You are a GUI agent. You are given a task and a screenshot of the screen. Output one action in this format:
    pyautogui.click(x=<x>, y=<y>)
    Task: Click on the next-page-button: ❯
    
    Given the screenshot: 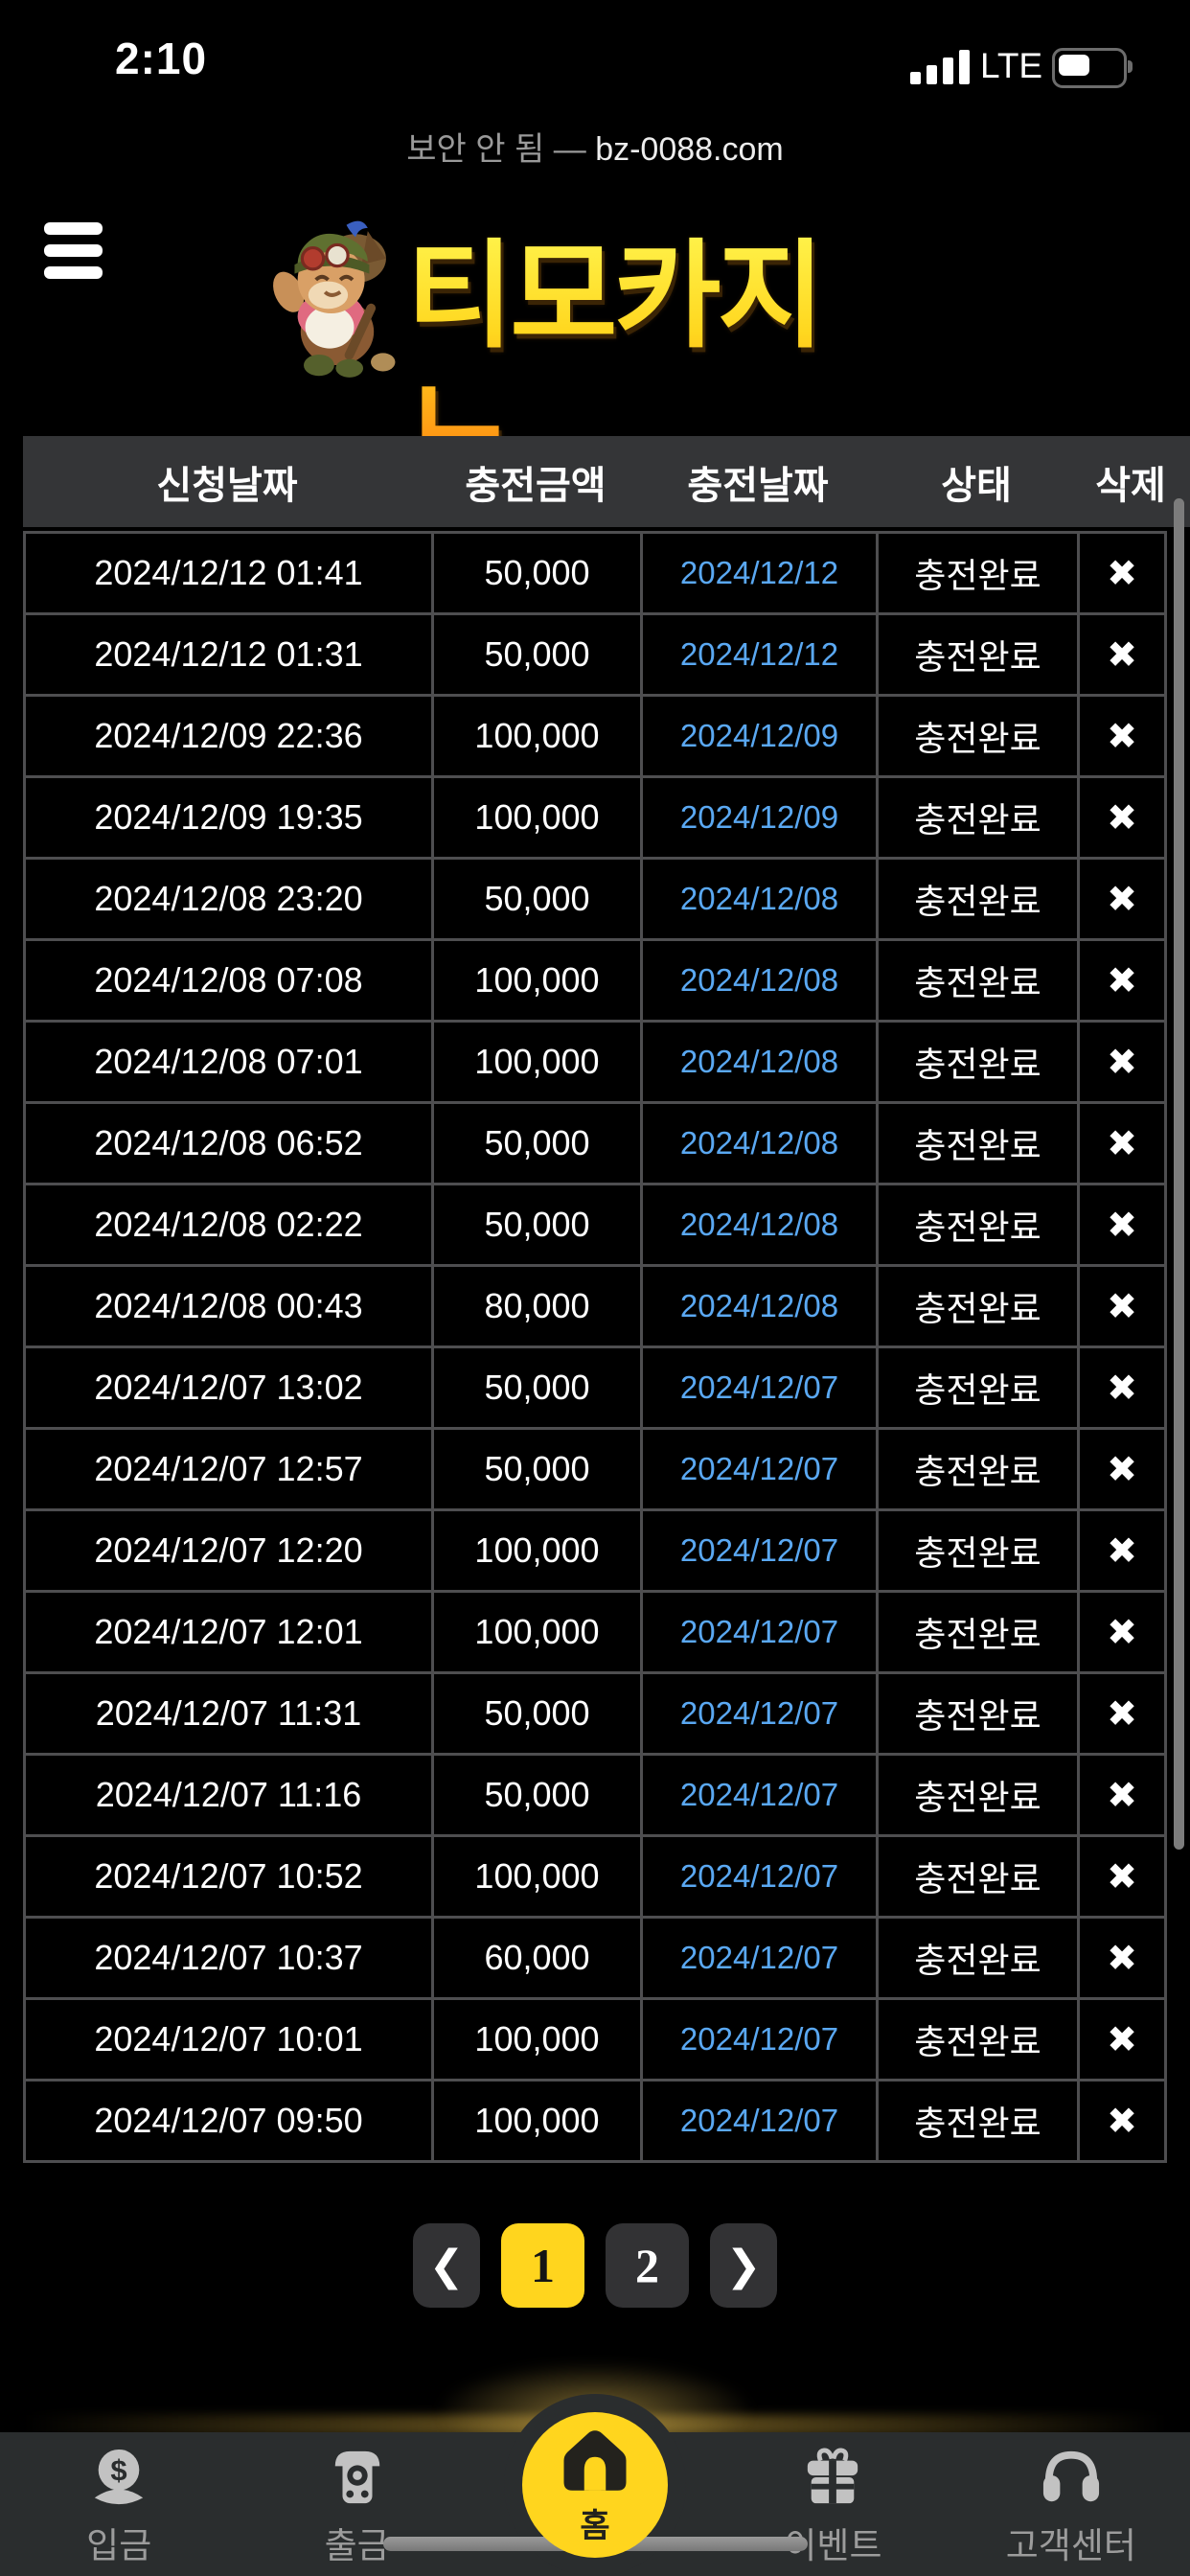 What is the action you would take?
    pyautogui.click(x=744, y=2265)
    